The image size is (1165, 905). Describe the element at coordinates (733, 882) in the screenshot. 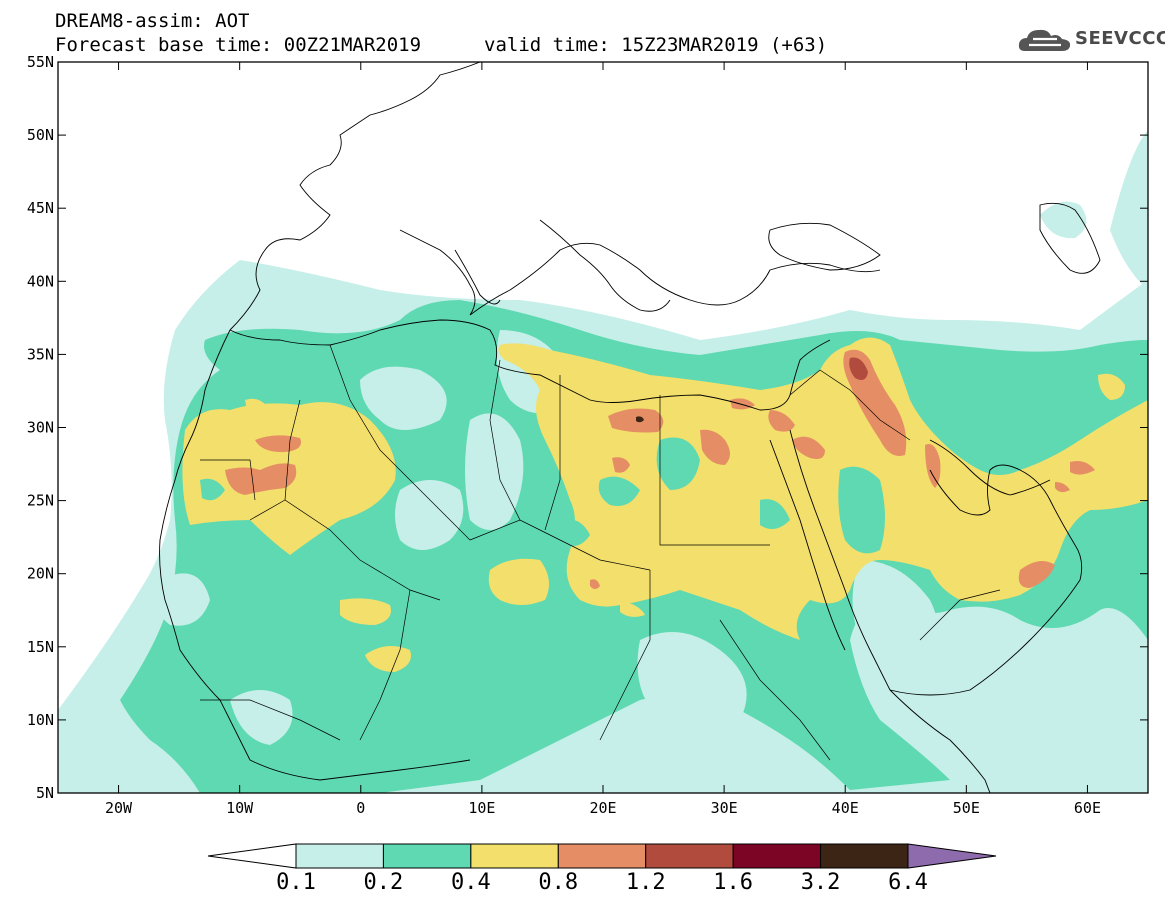

I see `colorbar-level-label: 1.6` at that location.